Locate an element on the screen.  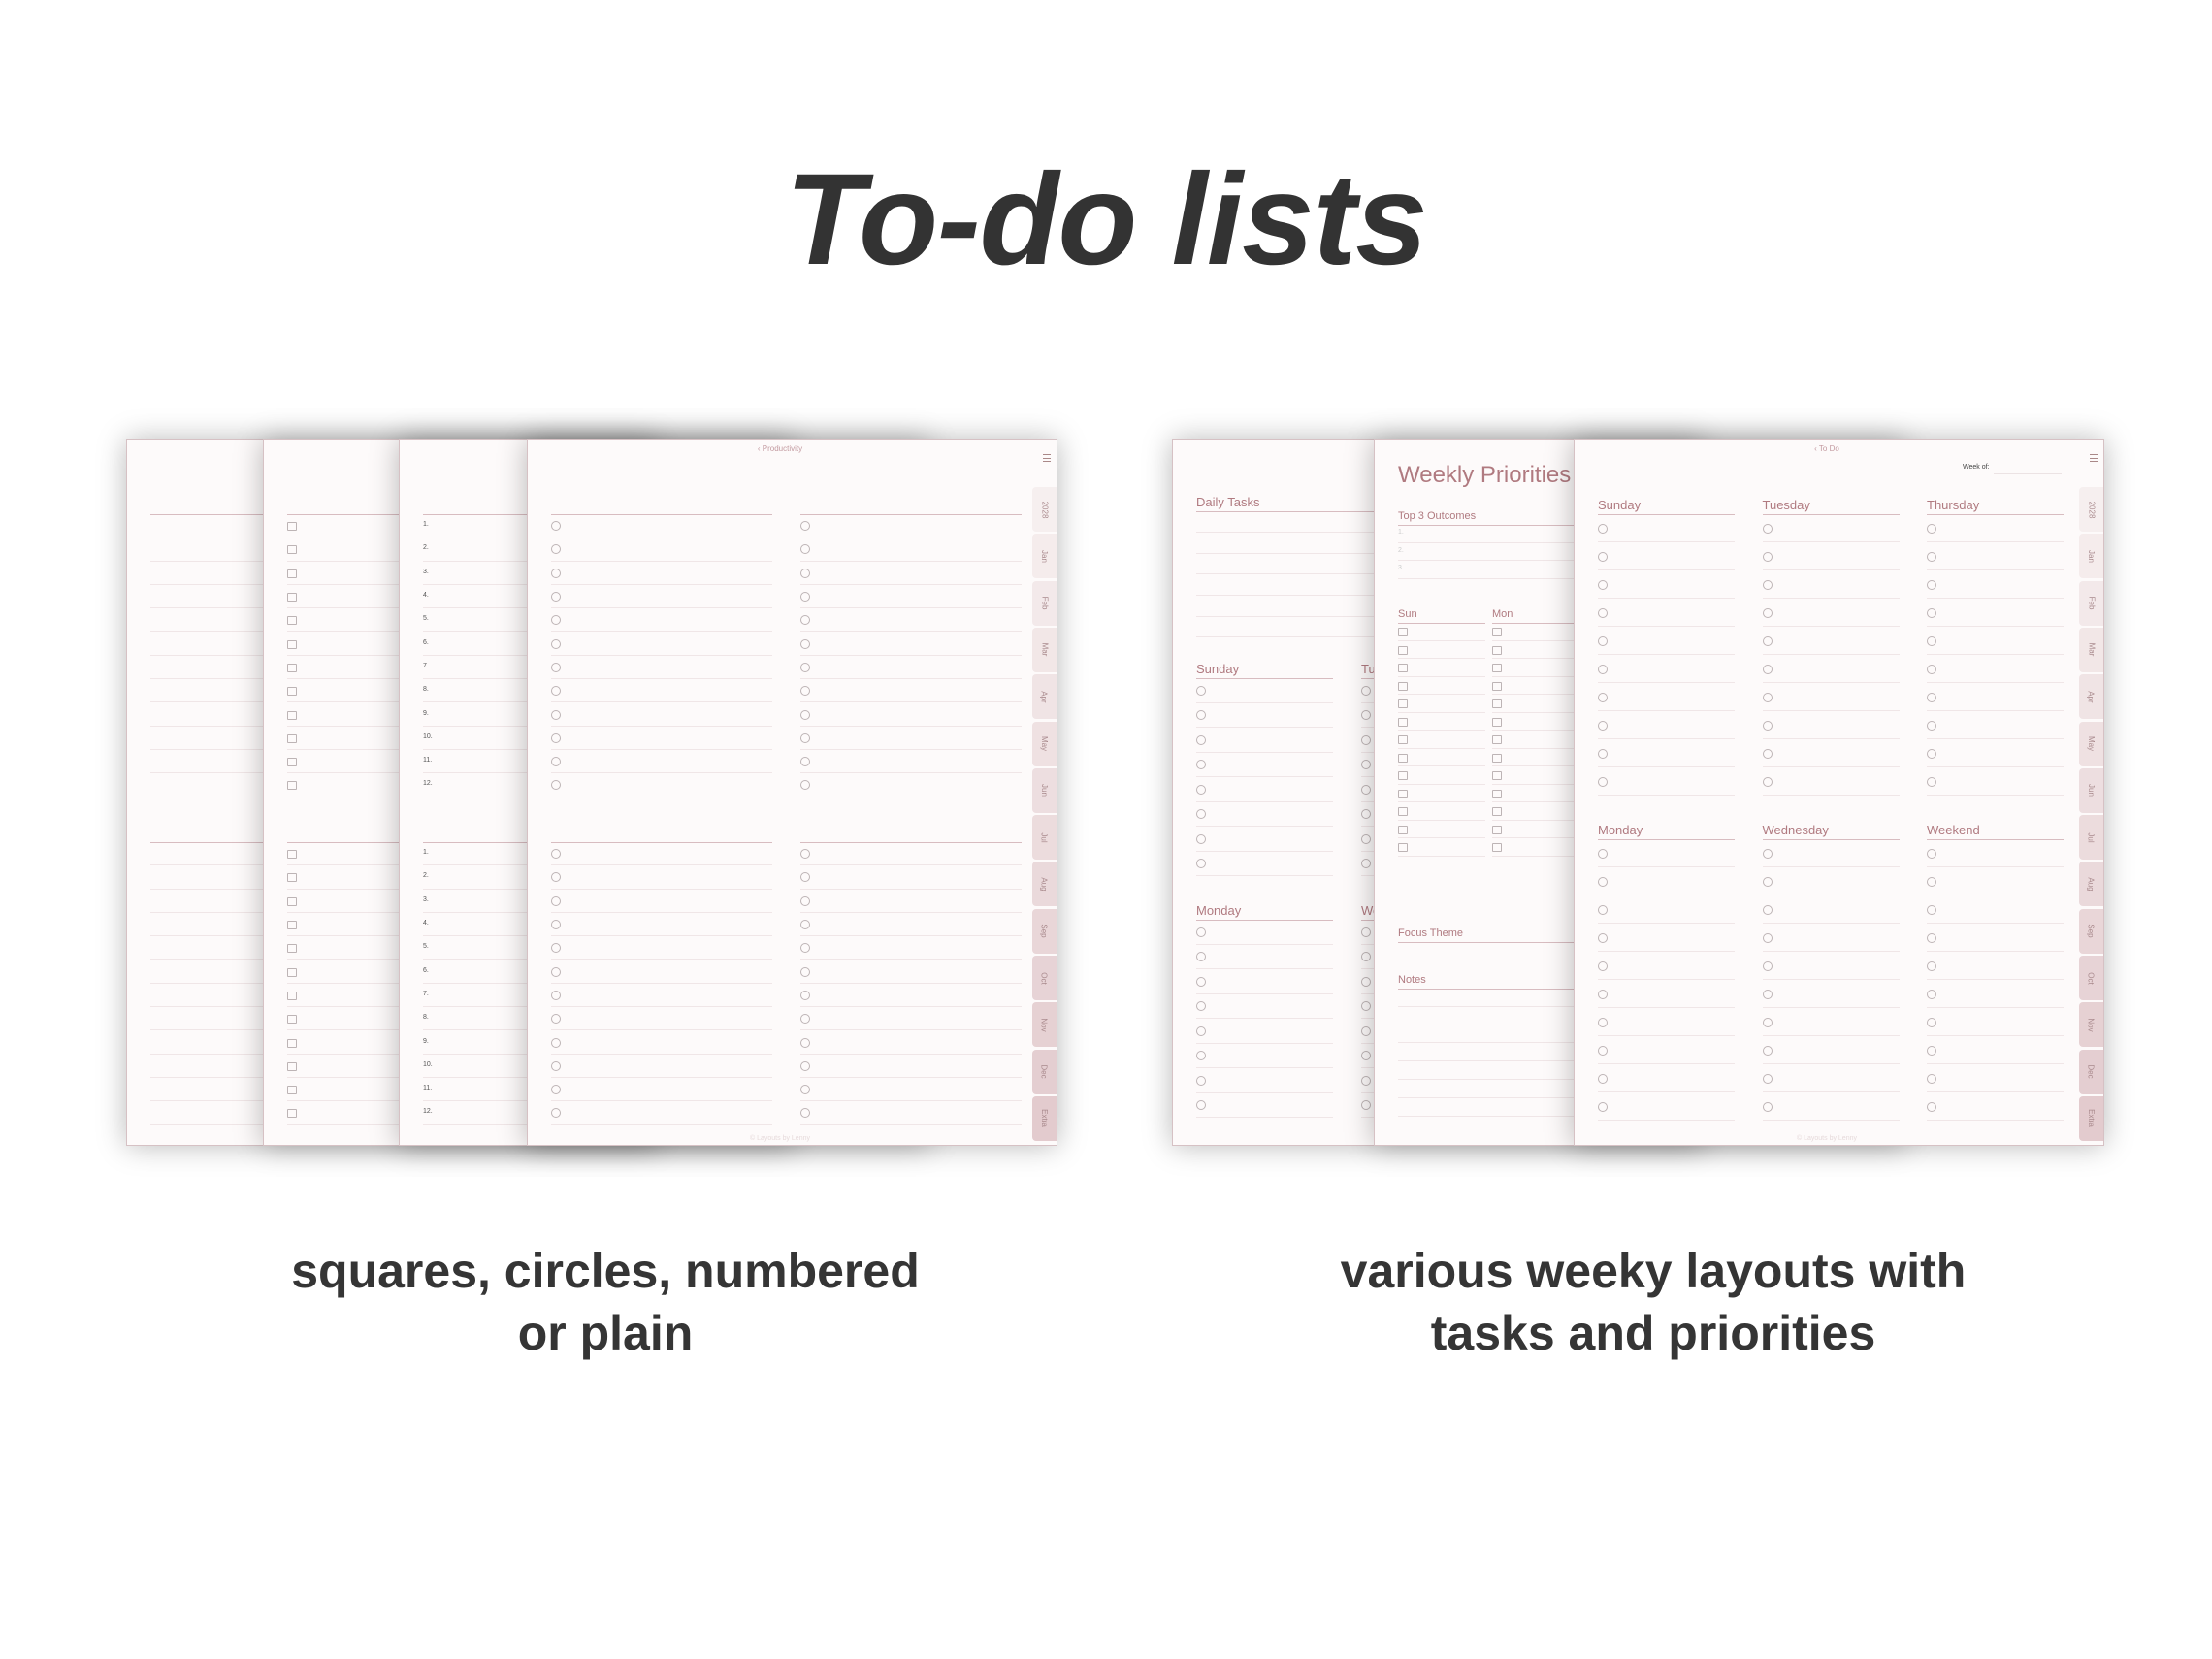
tab-oct: Oct is located at coordinates (2091, 978).